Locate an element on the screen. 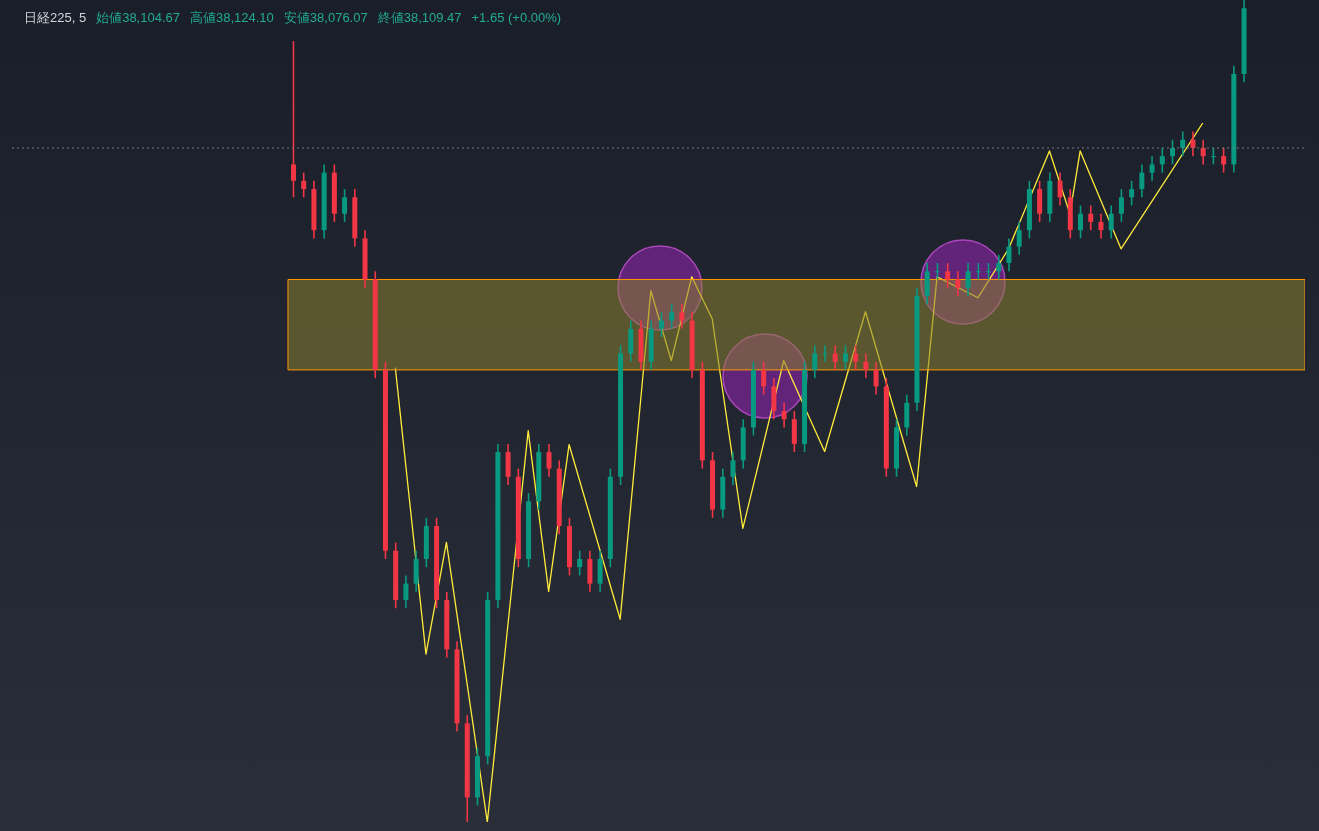 This screenshot has width=1319, height=831. text: 始値38,104.67 is located at coordinates (138, 17).